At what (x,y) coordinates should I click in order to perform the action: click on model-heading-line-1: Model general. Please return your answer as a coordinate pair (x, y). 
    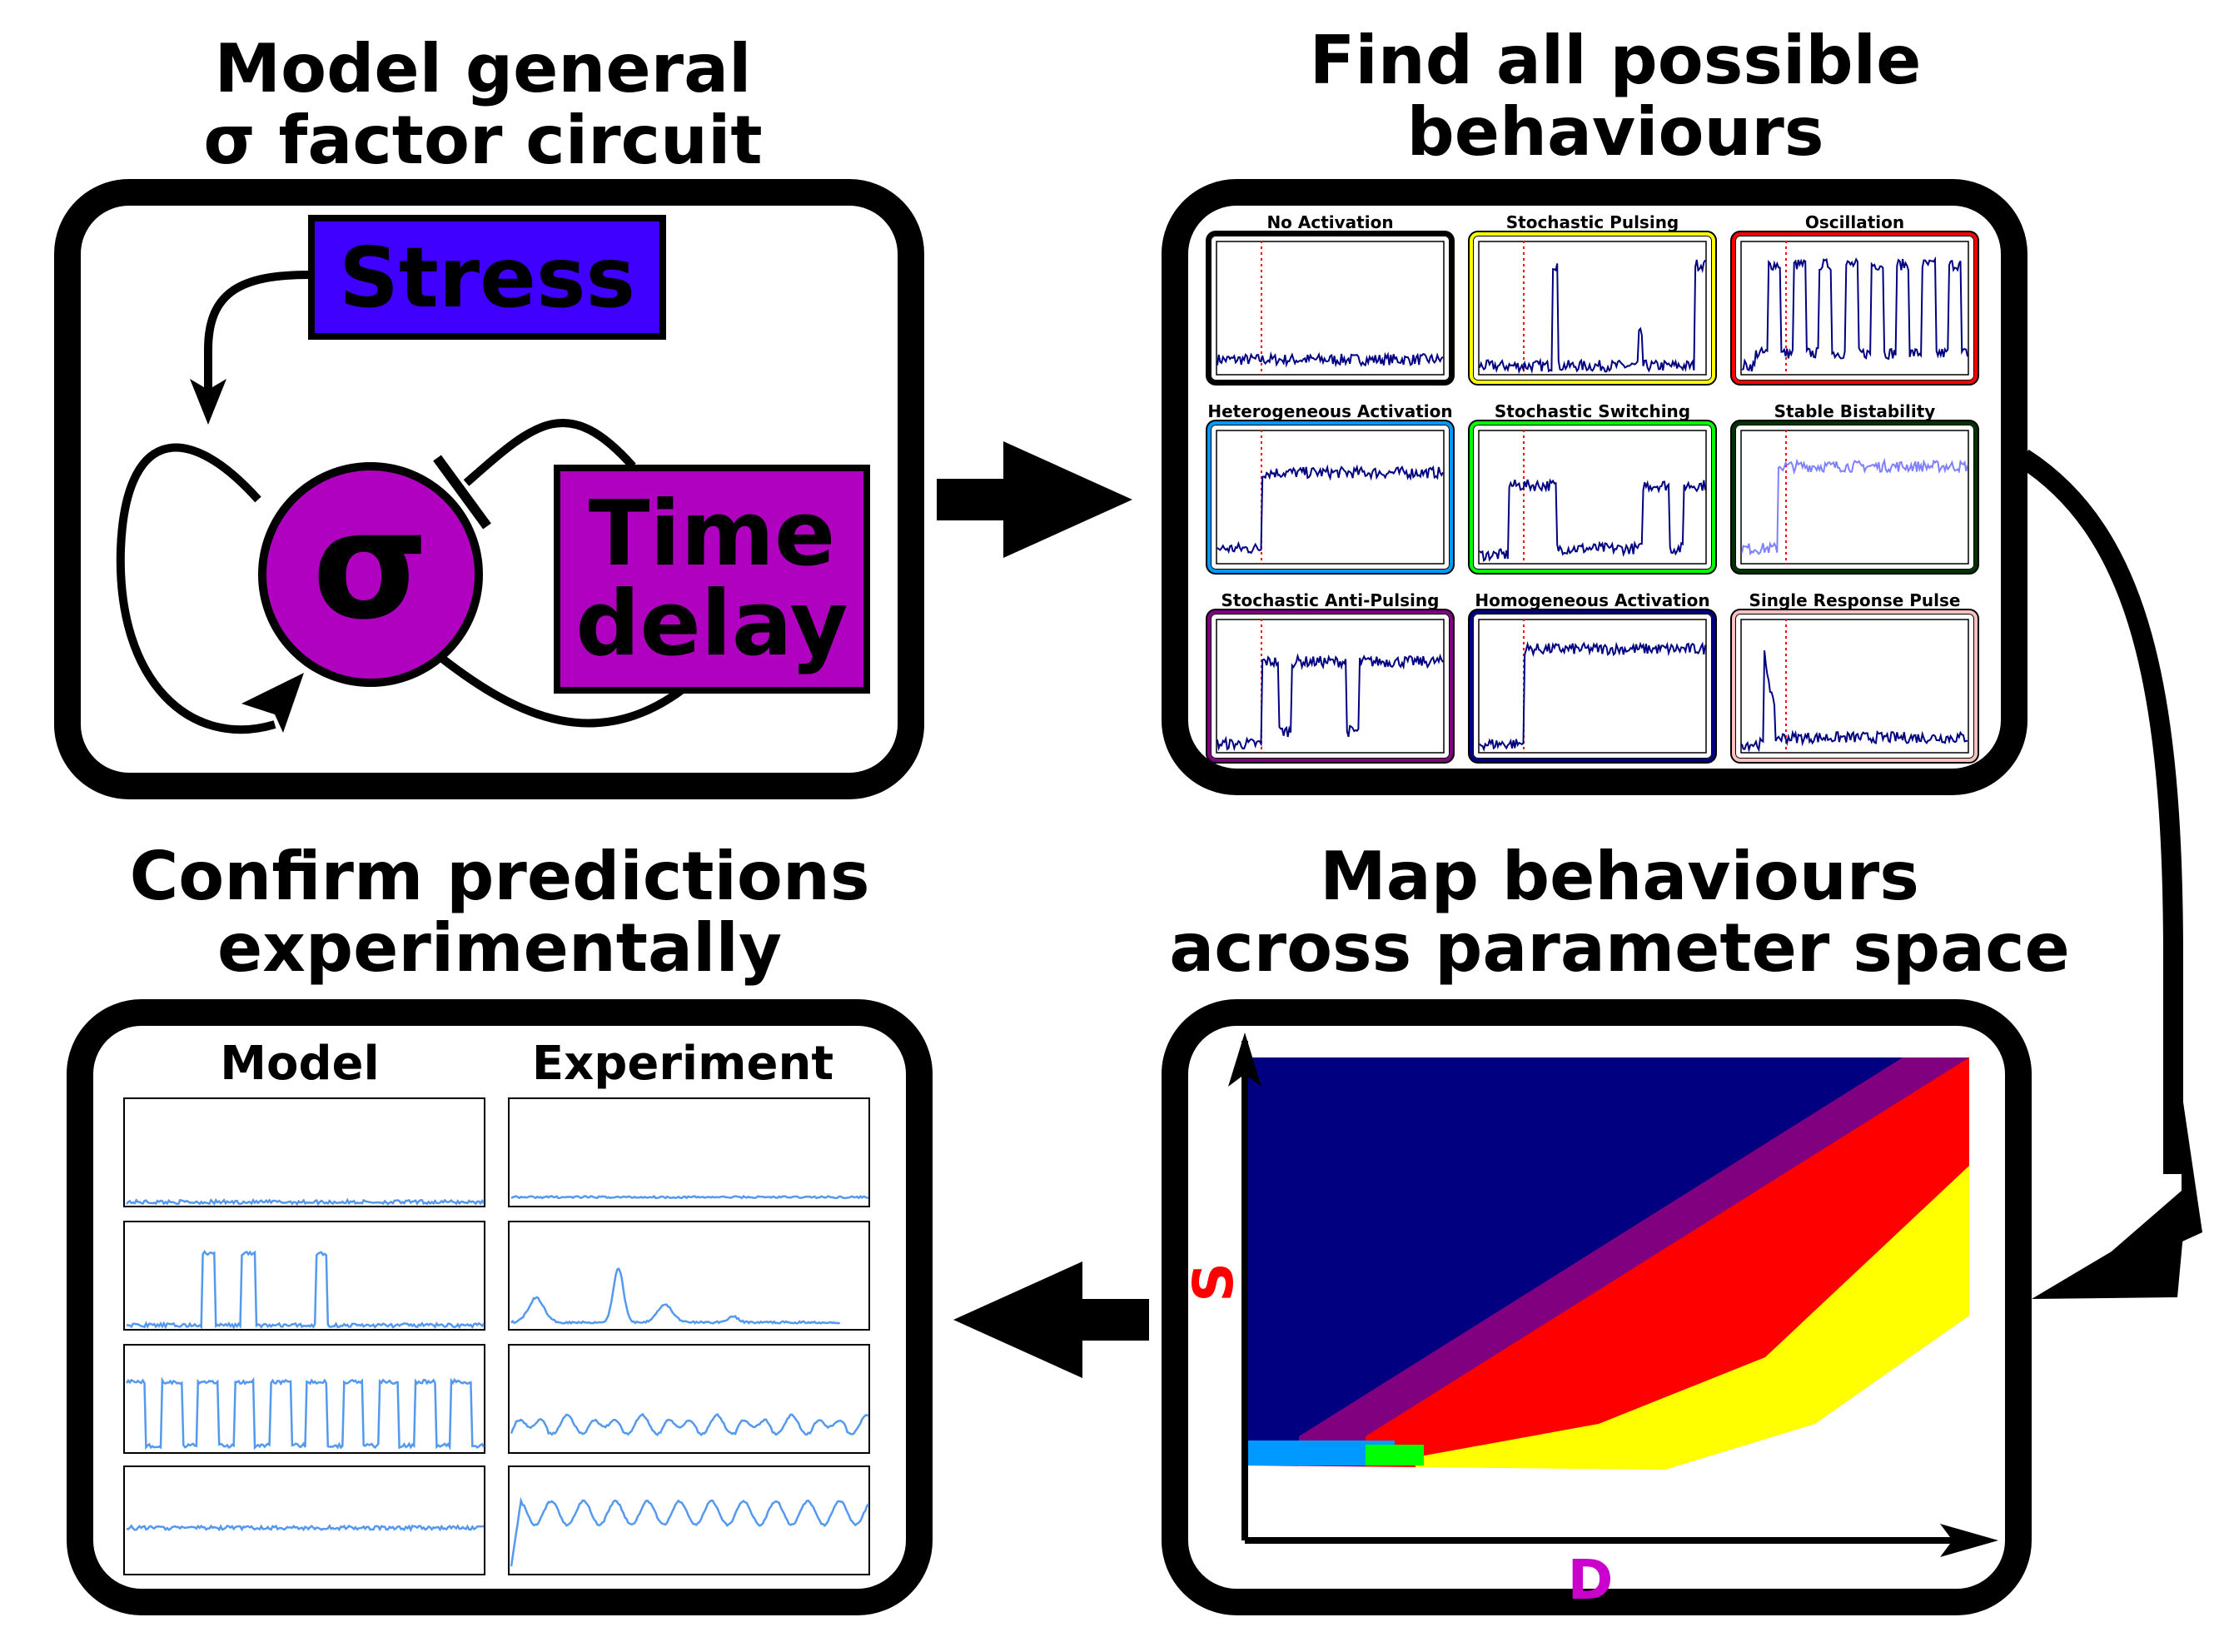
    Looking at the image, I should click on (483, 69).